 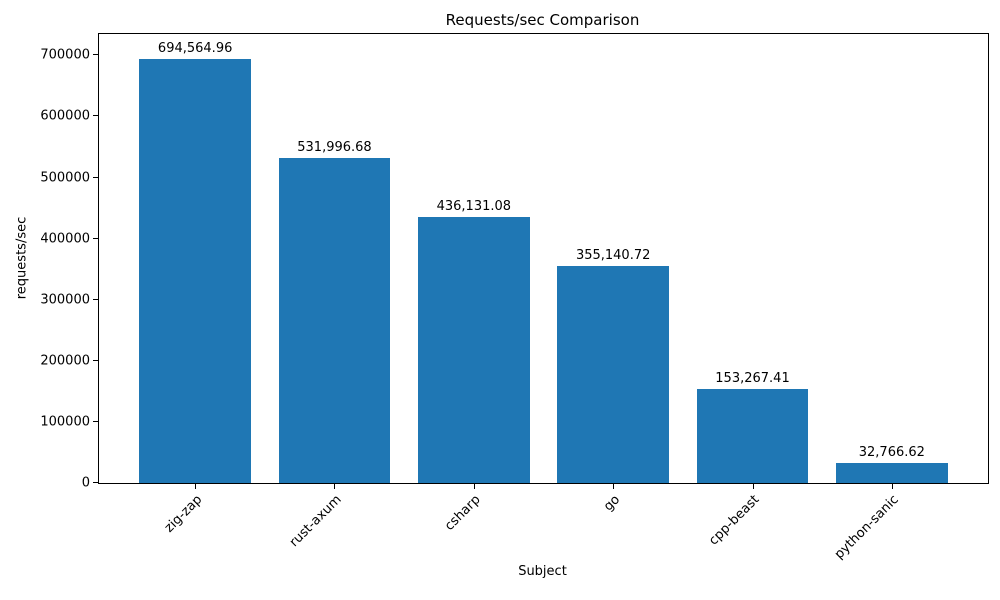 What do you see at coordinates (542, 571) in the screenshot?
I see `x-axis-label: Subject` at bounding box center [542, 571].